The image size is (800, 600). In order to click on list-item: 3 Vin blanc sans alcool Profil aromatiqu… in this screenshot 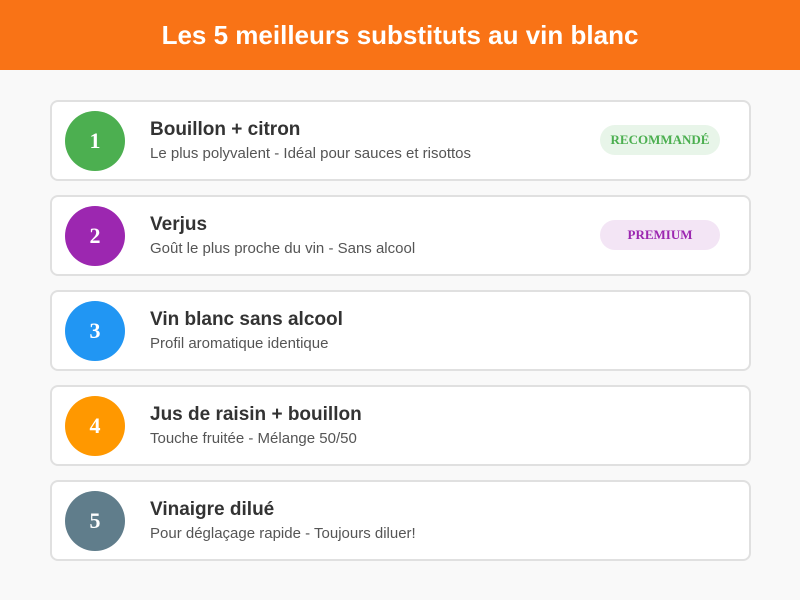, I will do `click(400, 330)`.